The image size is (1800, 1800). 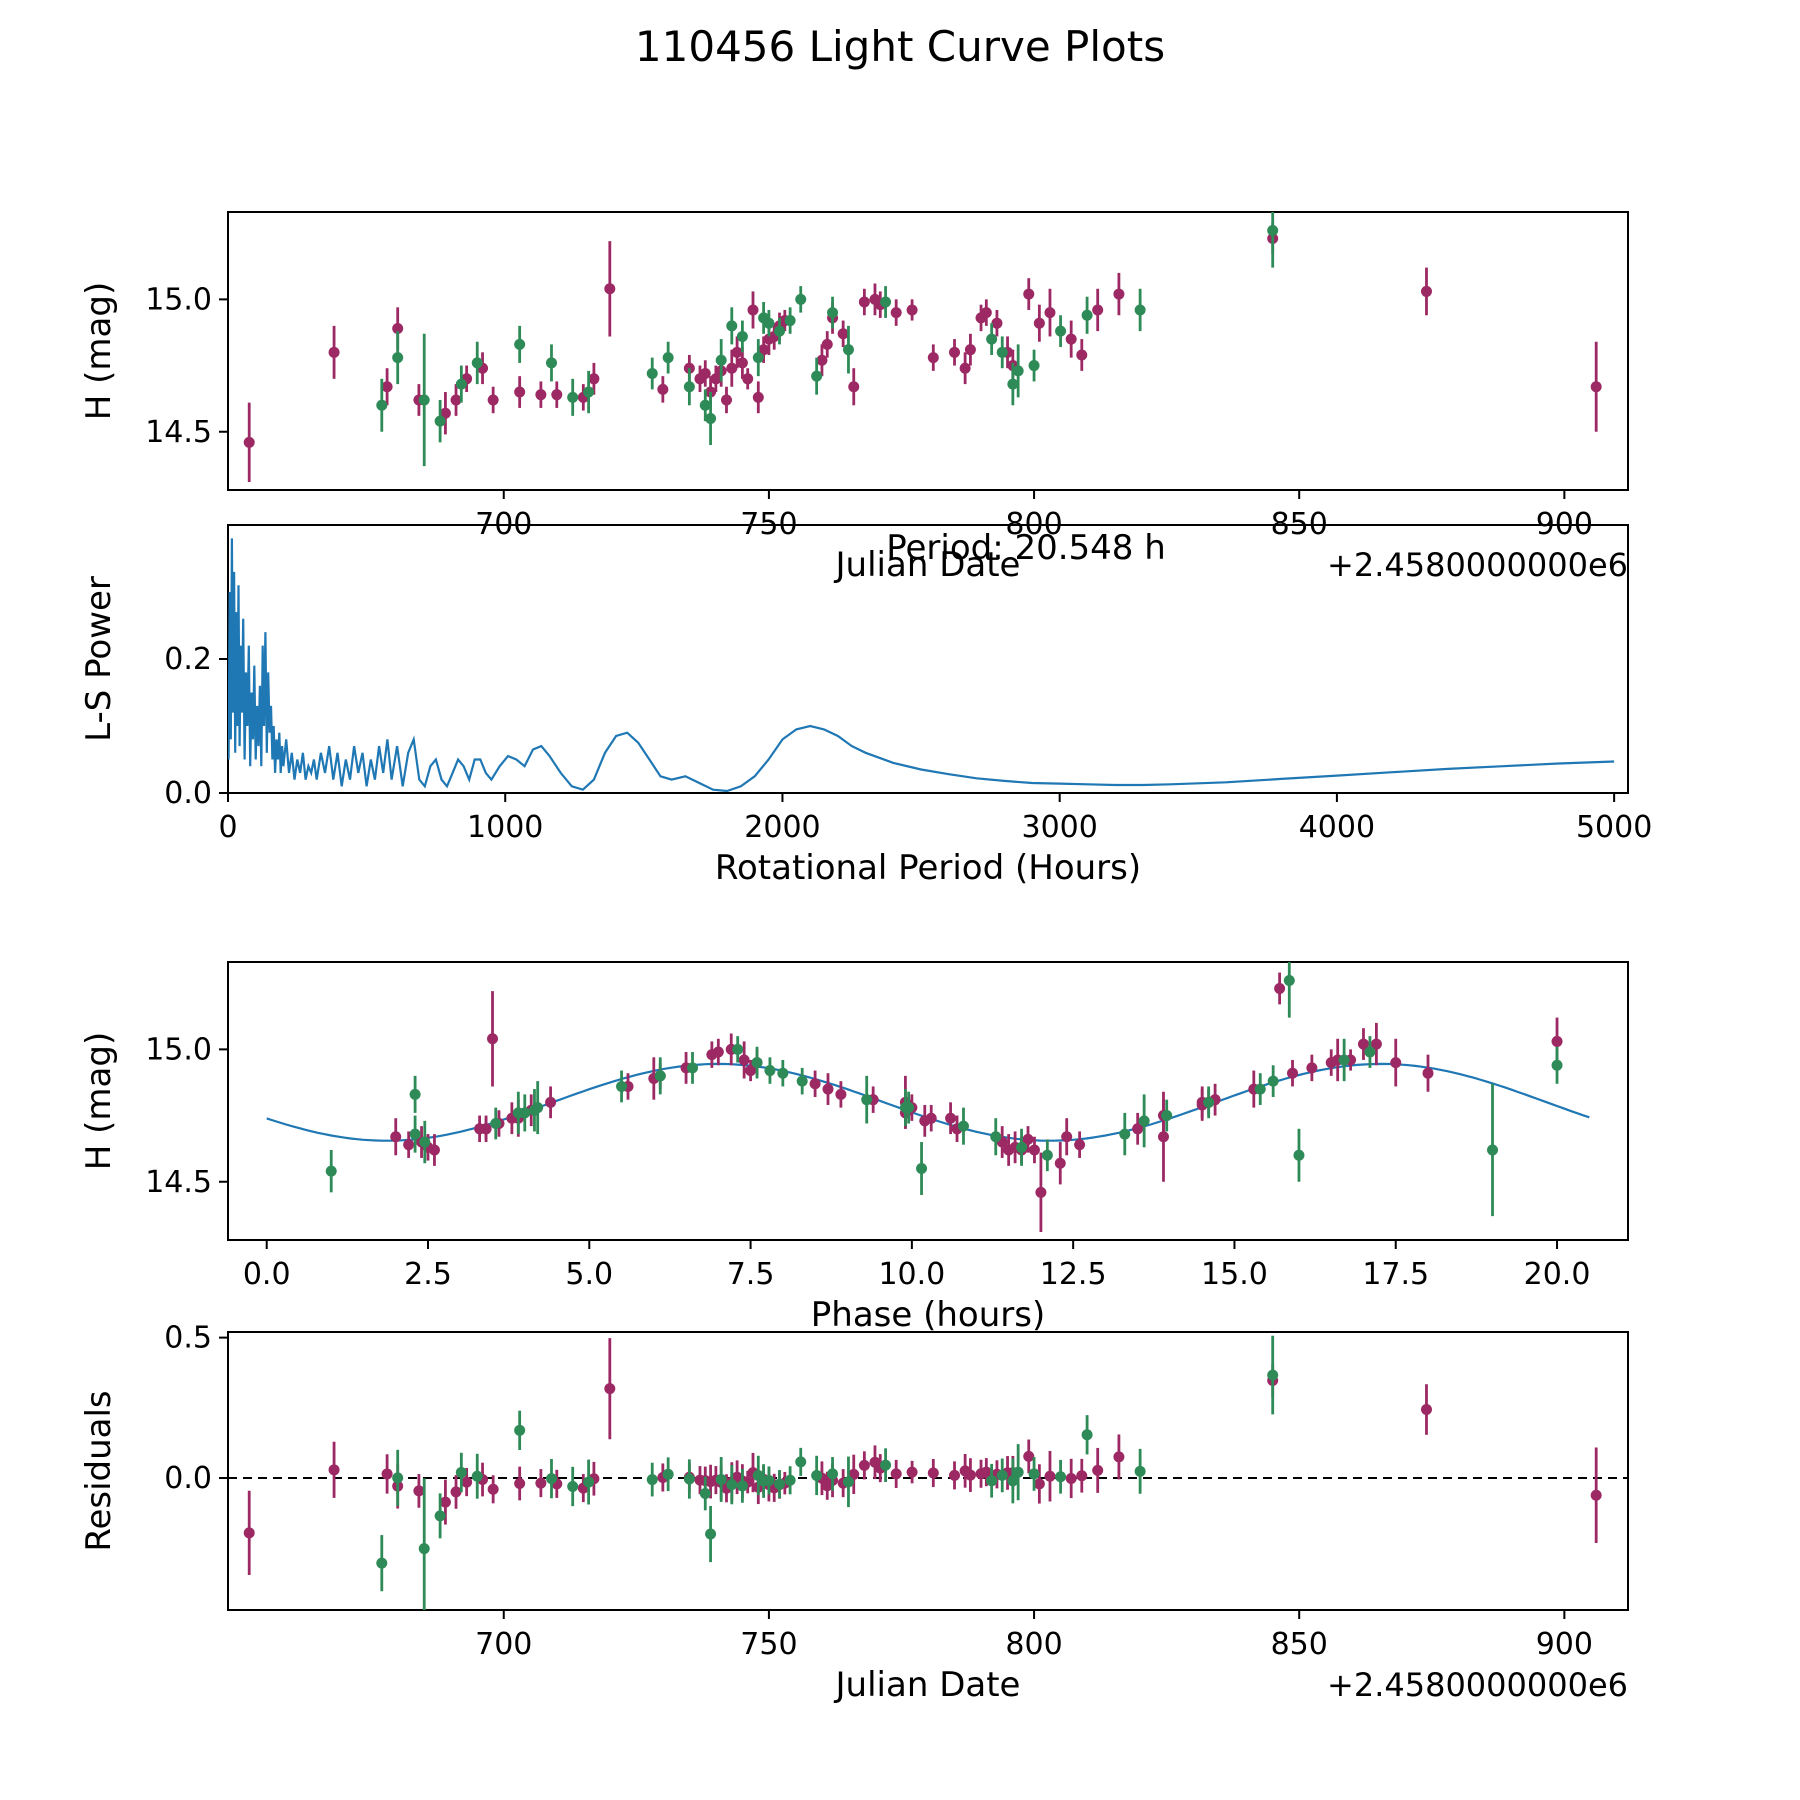 What do you see at coordinates (768, 1644) in the screenshot?
I see `svg-text: 750` at bounding box center [768, 1644].